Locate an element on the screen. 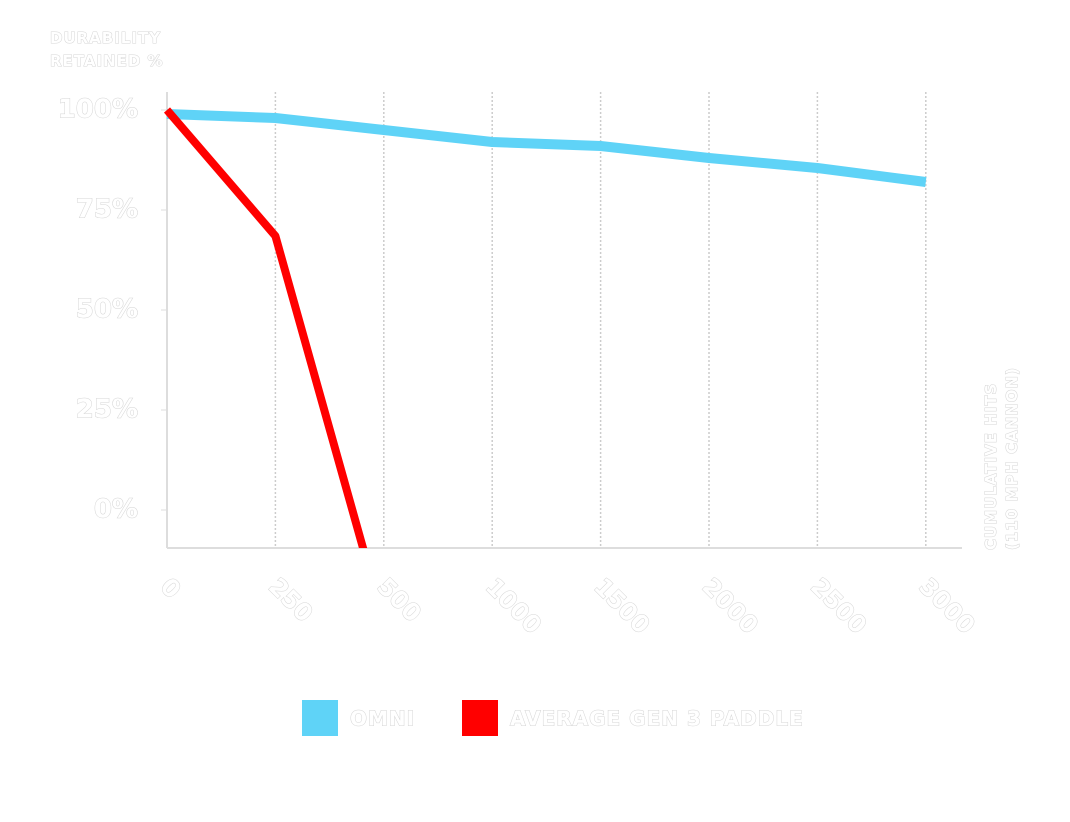 This screenshot has height=822, width=1070. y-axis-title: DURABILITY is located at coordinates (105, 38).